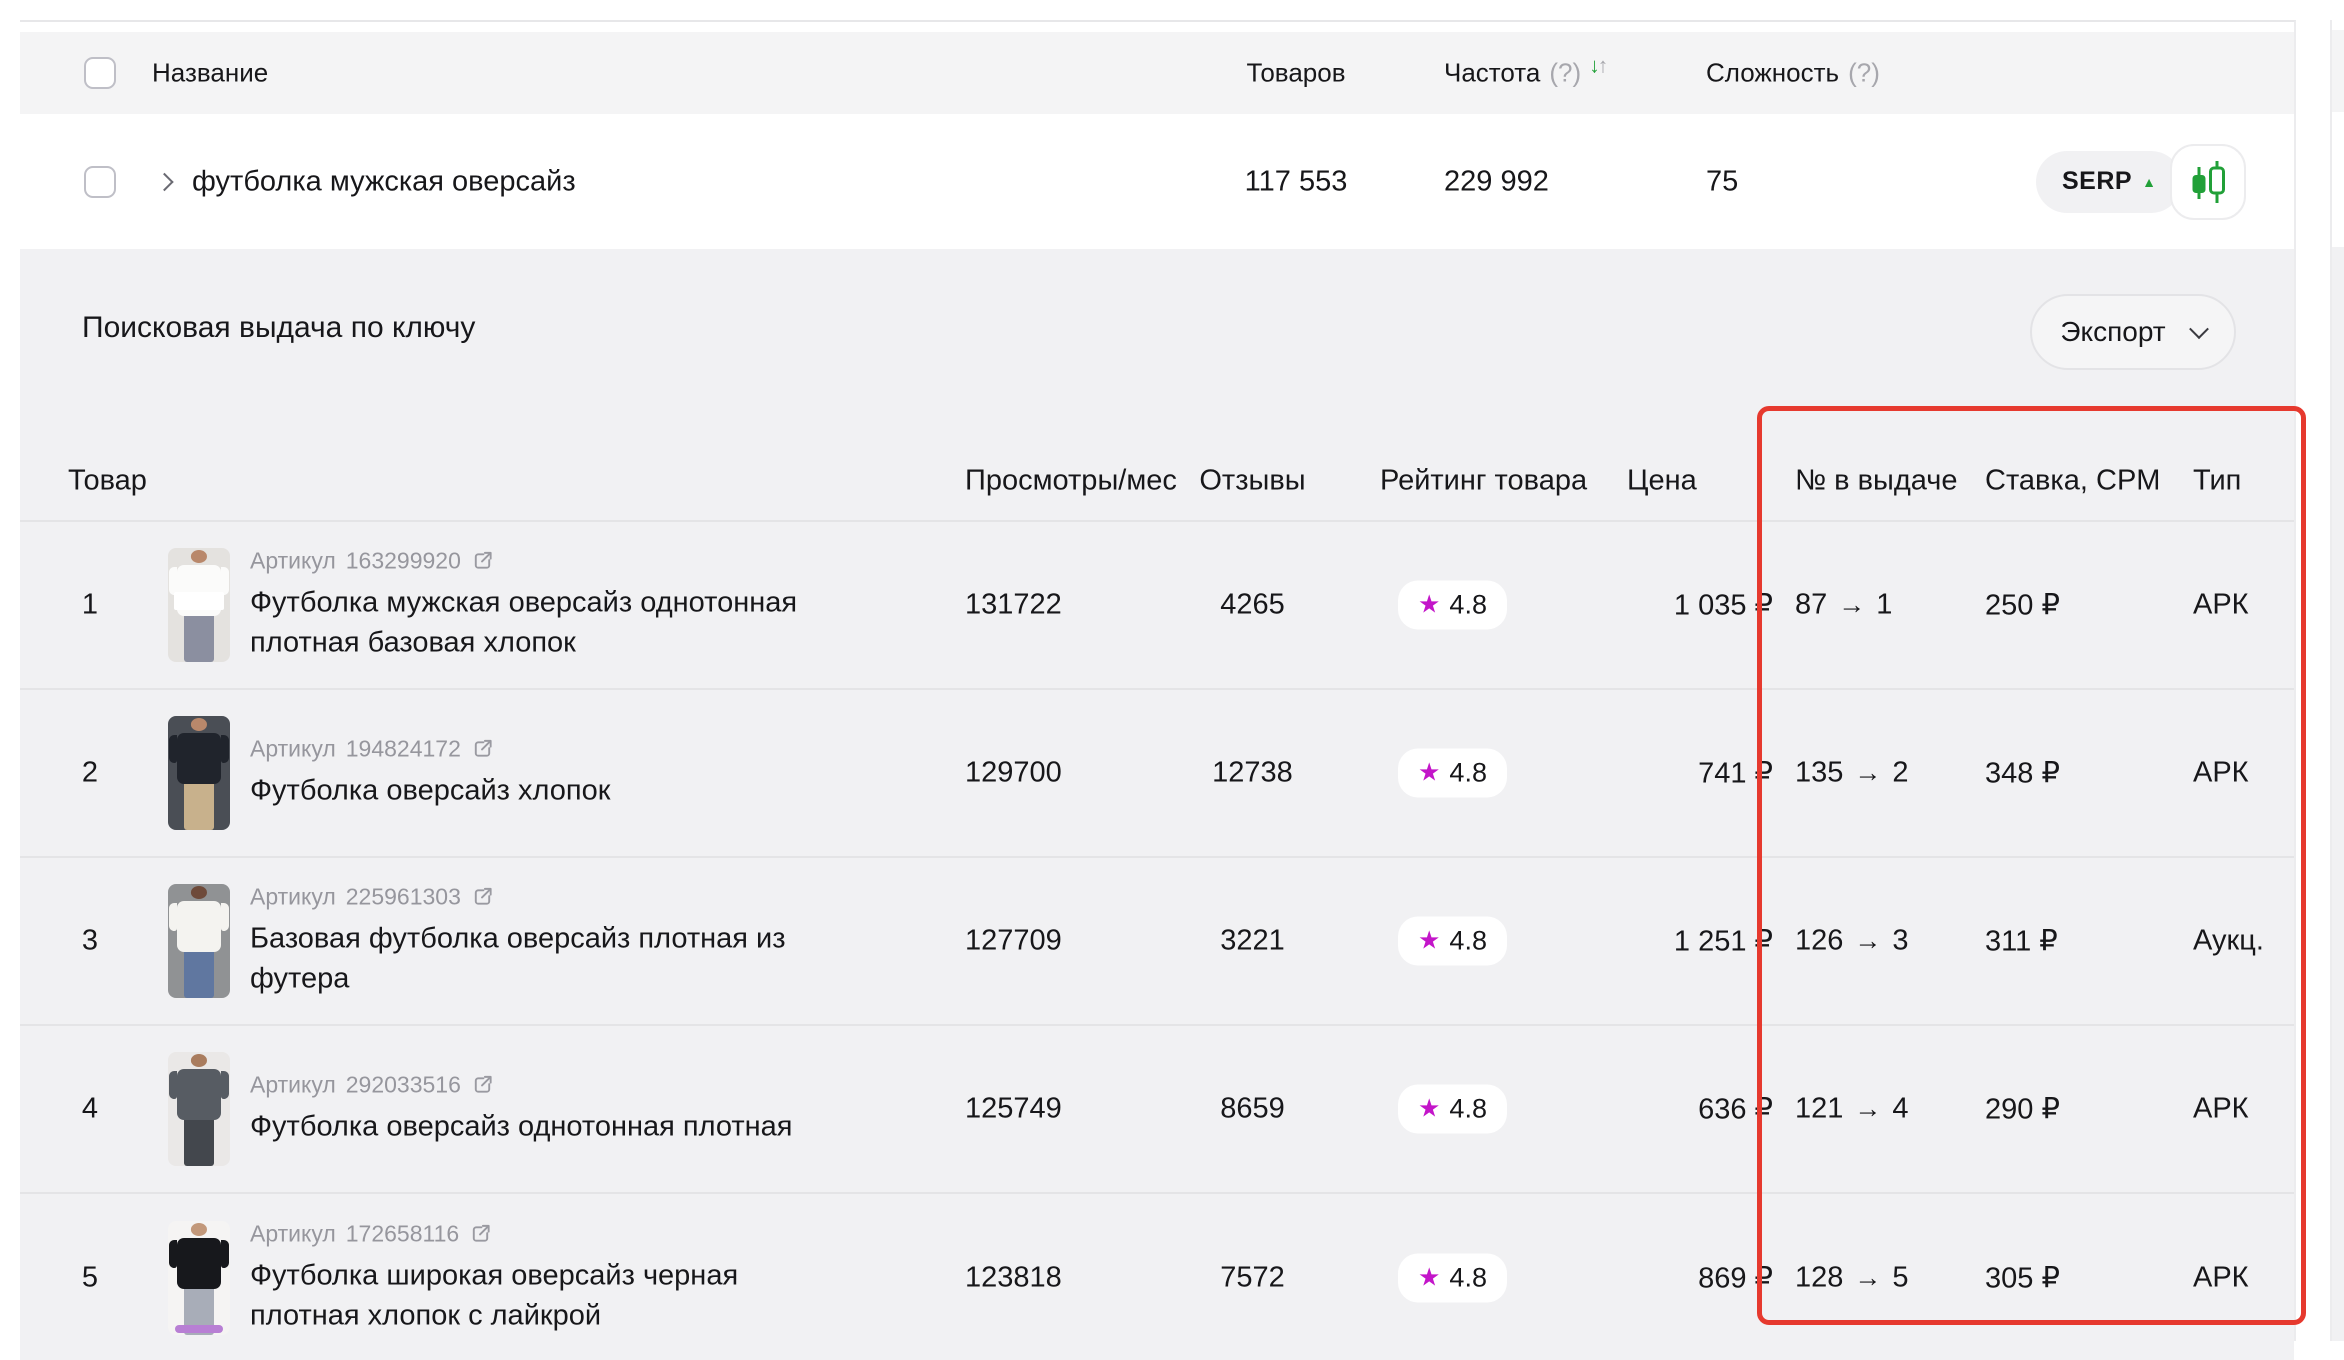 The width and height of the screenshot is (2344, 1360). Describe the element at coordinates (164, 181) in the screenshot. I see `expand-chevron-icon` at that location.